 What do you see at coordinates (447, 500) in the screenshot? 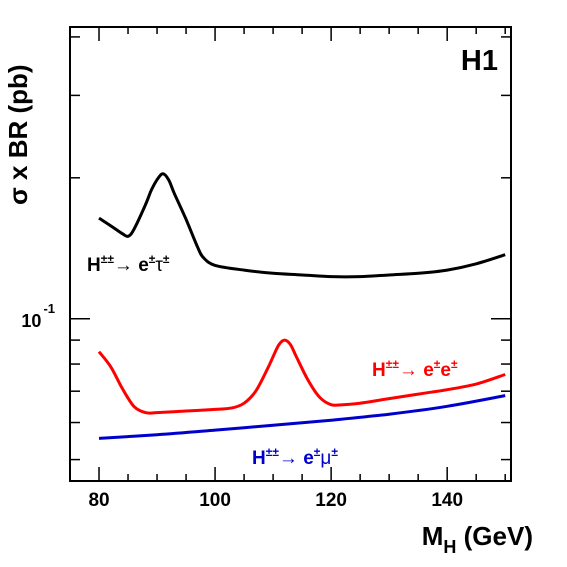
I see `x-tick-label: 140` at bounding box center [447, 500].